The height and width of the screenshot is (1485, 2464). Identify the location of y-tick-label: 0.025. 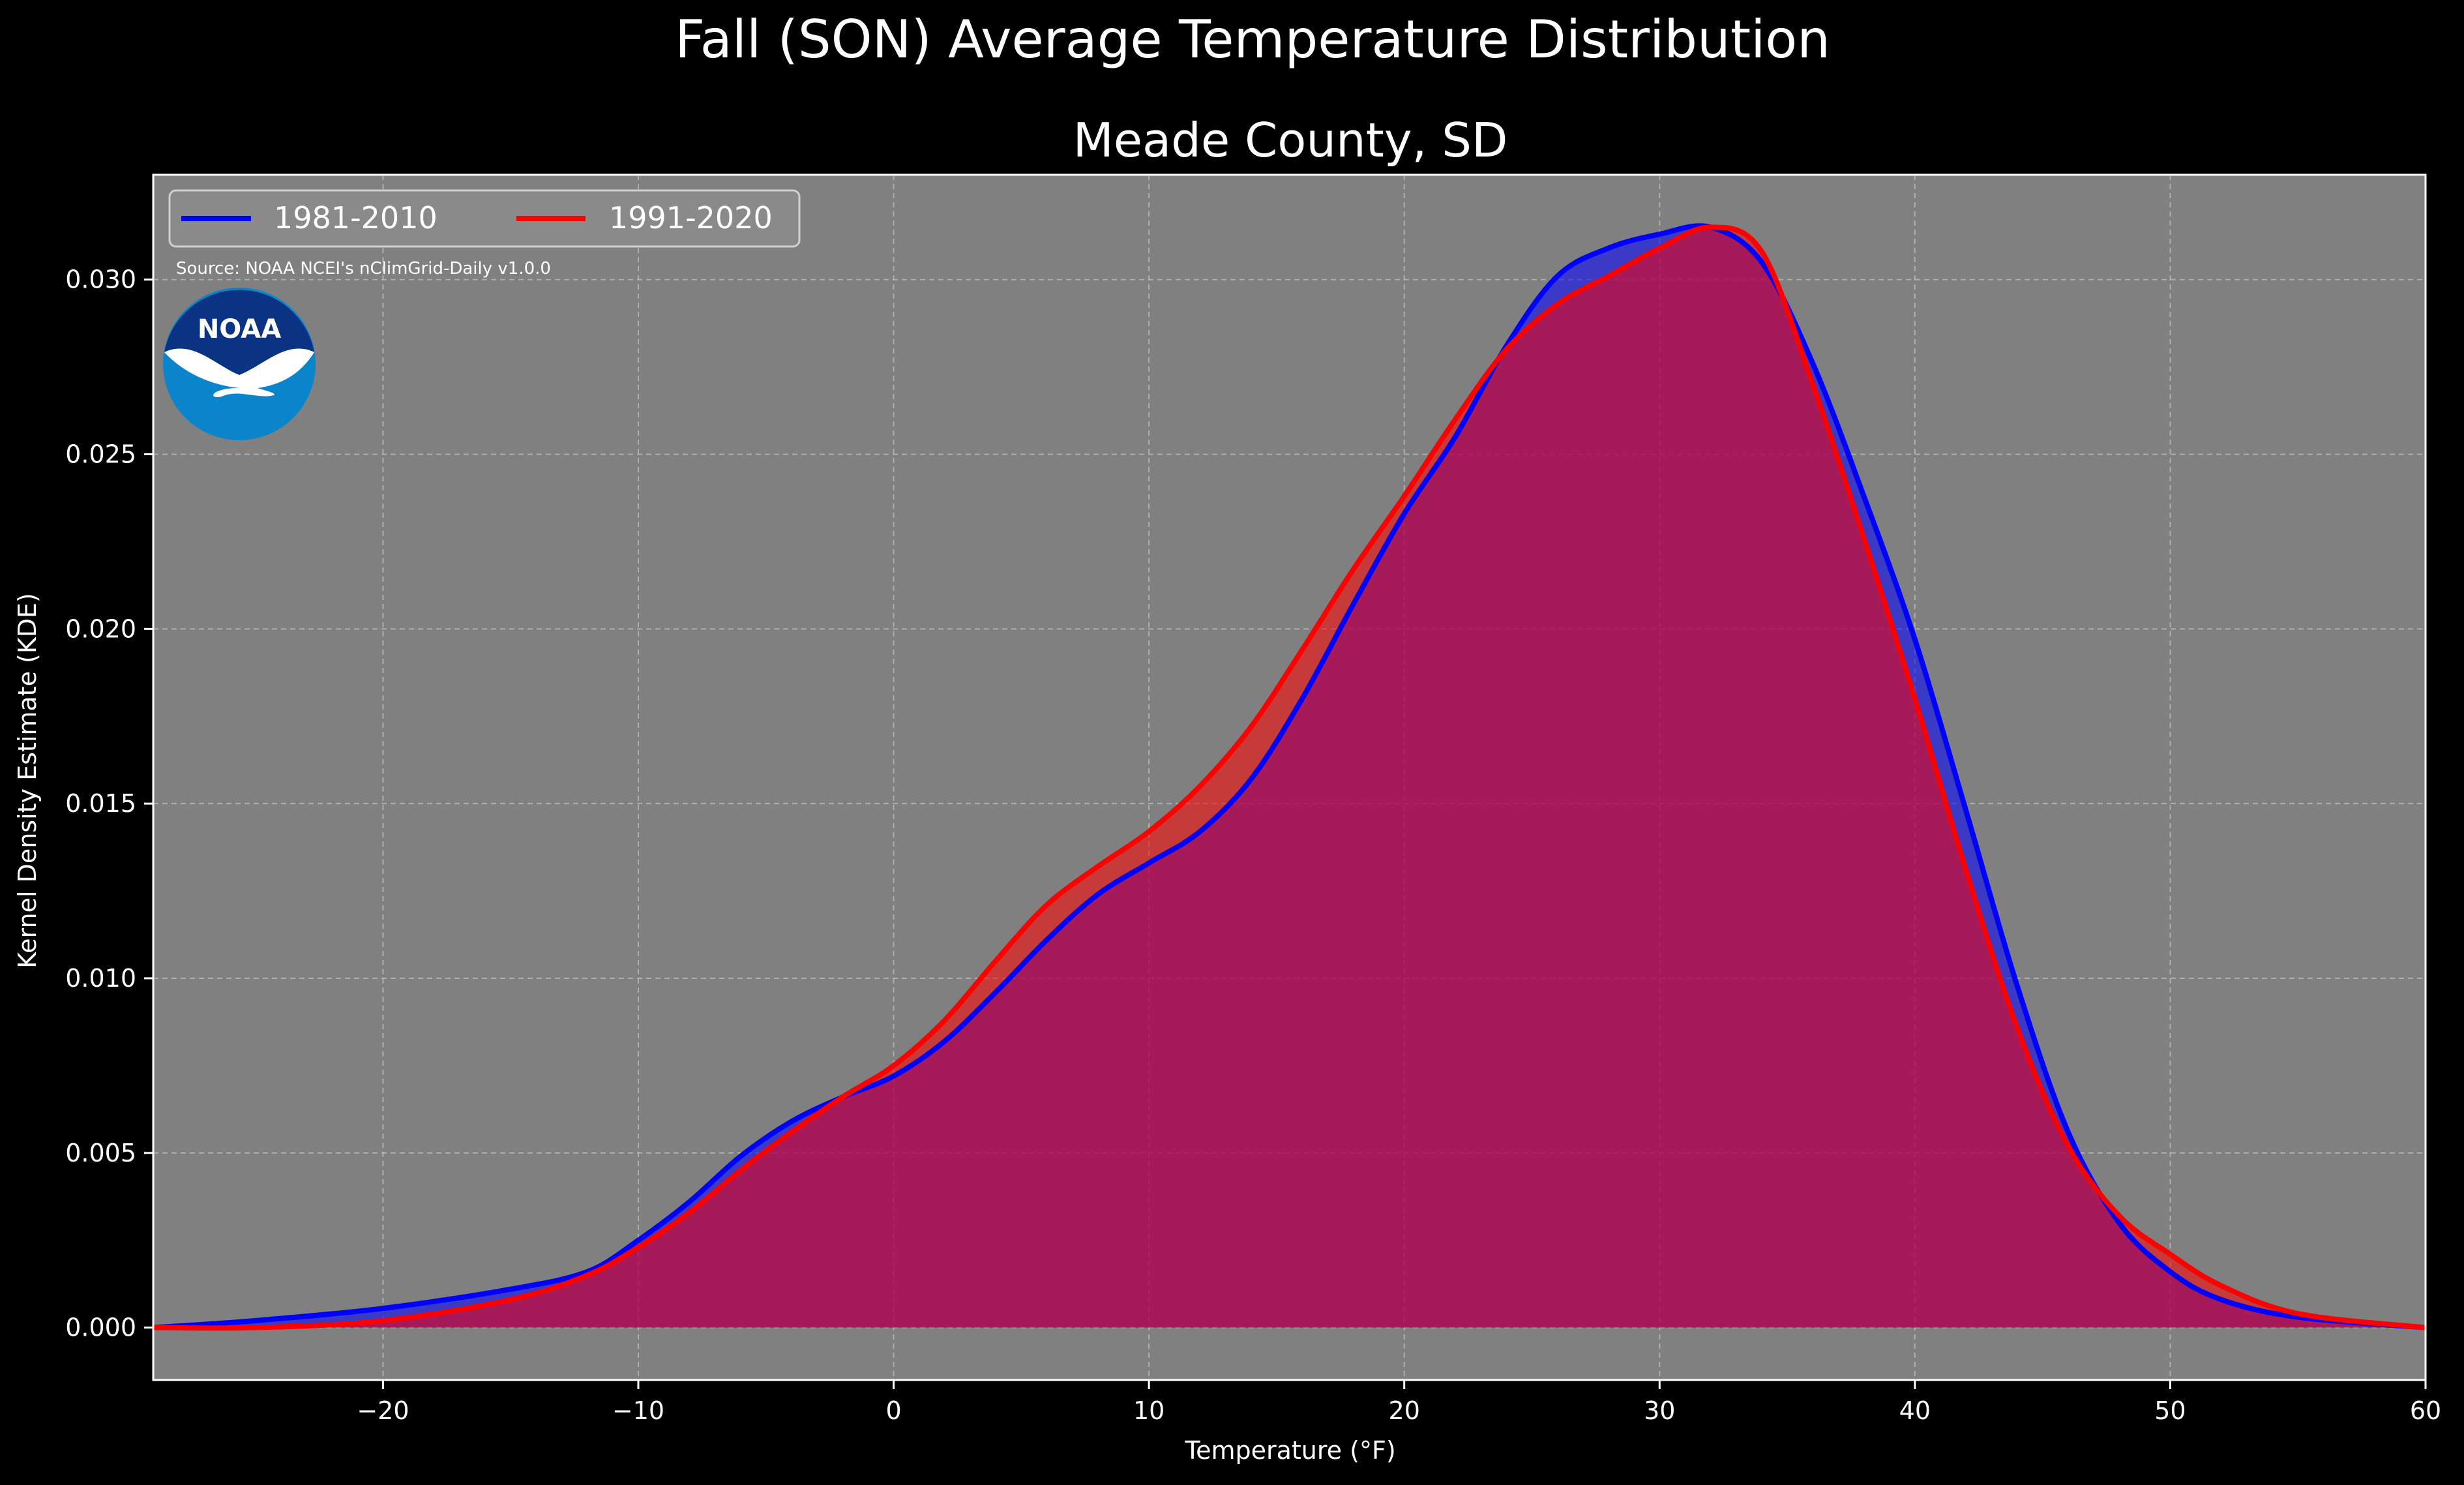
(100, 455).